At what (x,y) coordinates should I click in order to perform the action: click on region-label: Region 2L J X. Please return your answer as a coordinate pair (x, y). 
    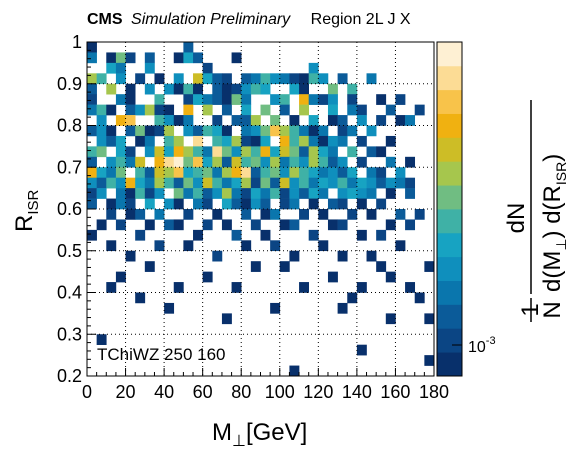
    Looking at the image, I should click on (361, 19).